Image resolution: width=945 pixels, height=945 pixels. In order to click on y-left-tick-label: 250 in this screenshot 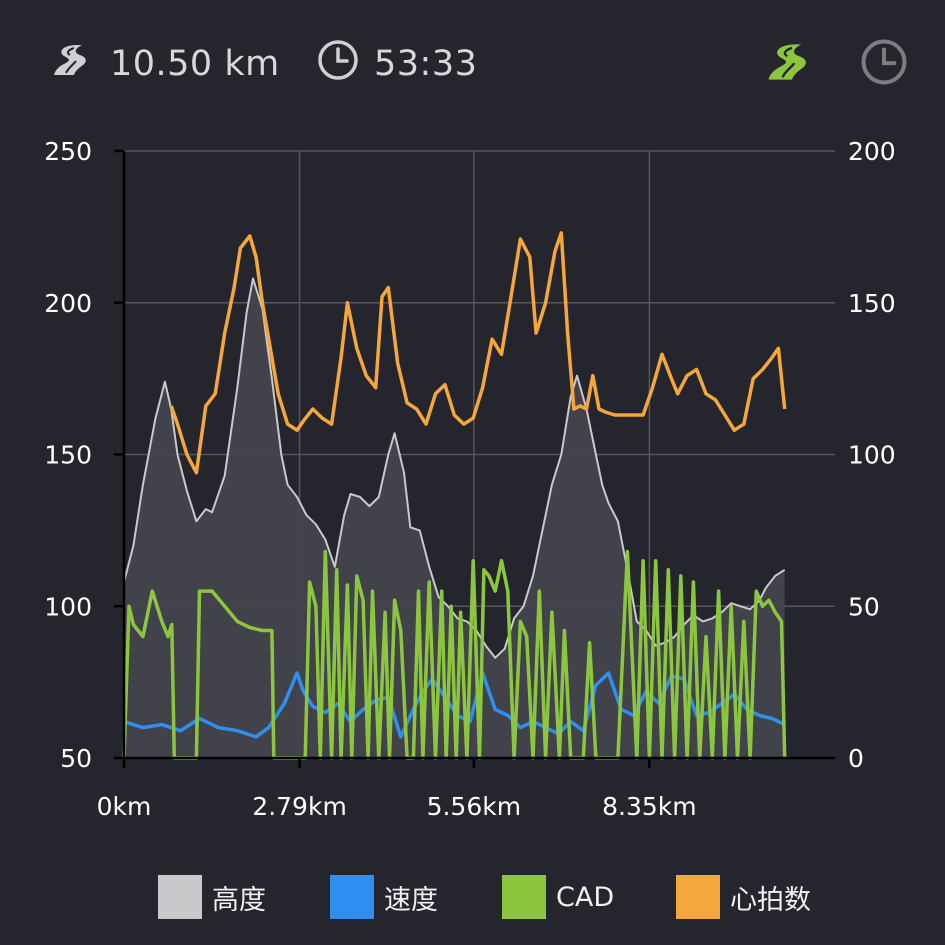, I will do `click(68, 151)`.